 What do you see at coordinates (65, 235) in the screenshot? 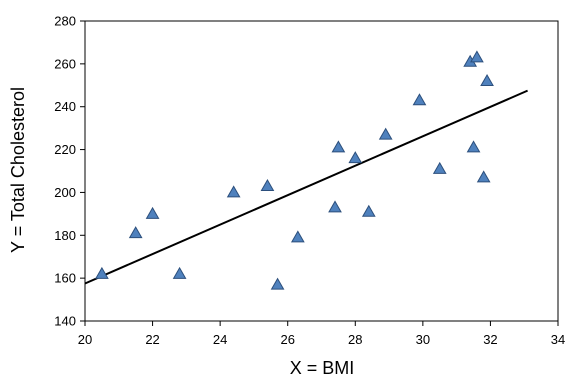
I see `y-tick-label: 180` at bounding box center [65, 235].